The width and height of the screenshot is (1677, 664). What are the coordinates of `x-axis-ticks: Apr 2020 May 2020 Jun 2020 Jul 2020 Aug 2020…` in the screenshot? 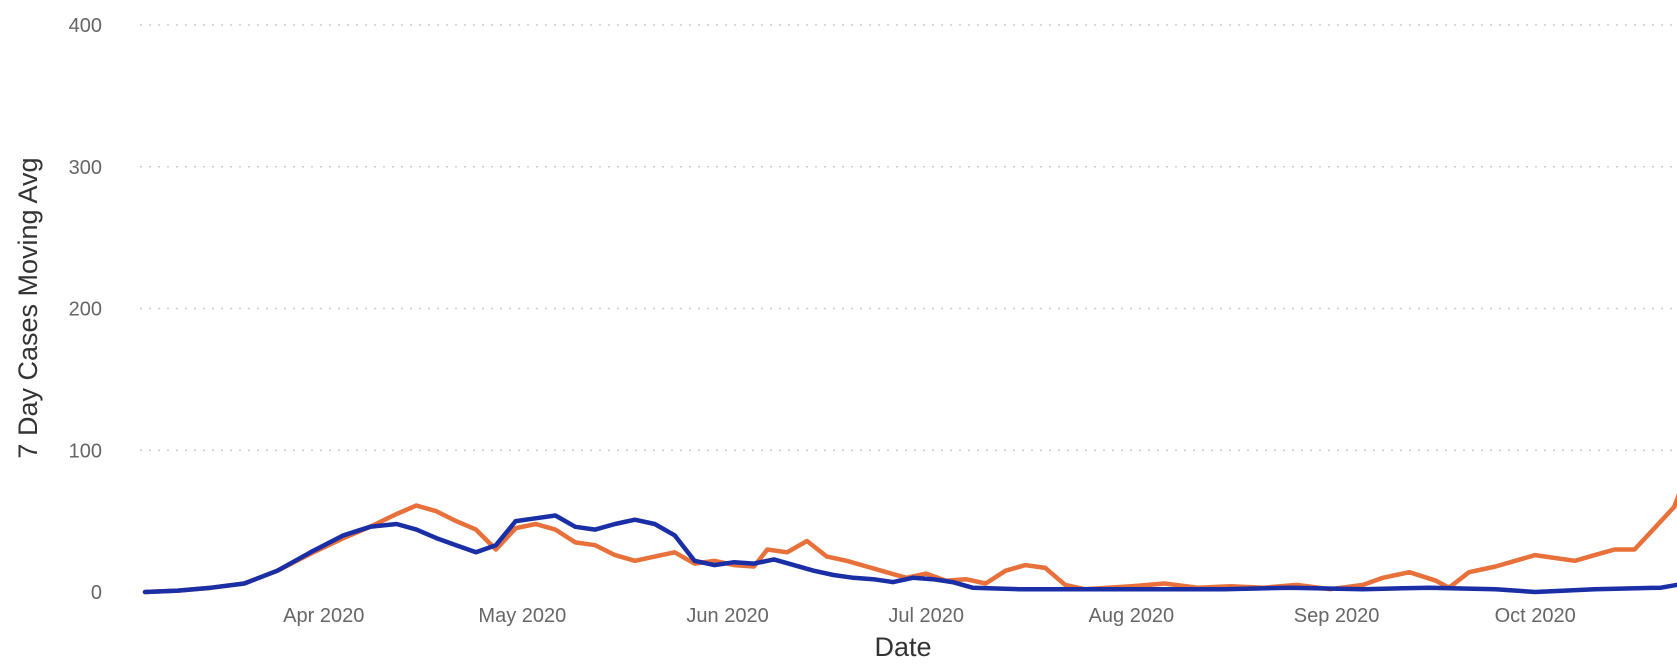 It's located at (929, 616).